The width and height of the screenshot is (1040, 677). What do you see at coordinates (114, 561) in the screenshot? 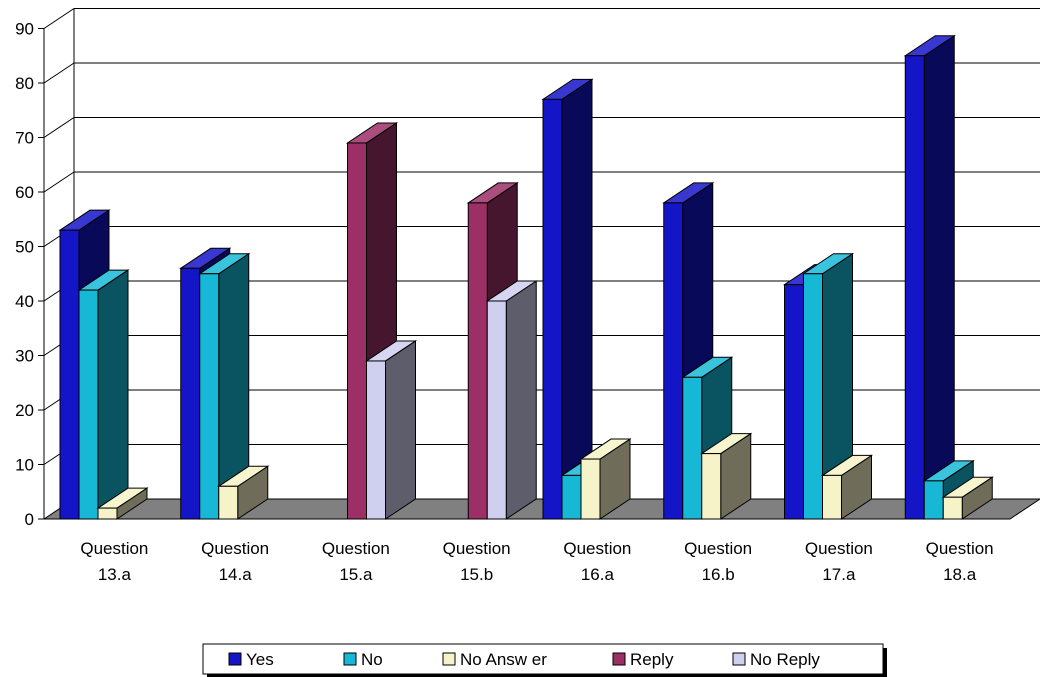
I see `x-tick-label: Question 13.a` at bounding box center [114, 561].